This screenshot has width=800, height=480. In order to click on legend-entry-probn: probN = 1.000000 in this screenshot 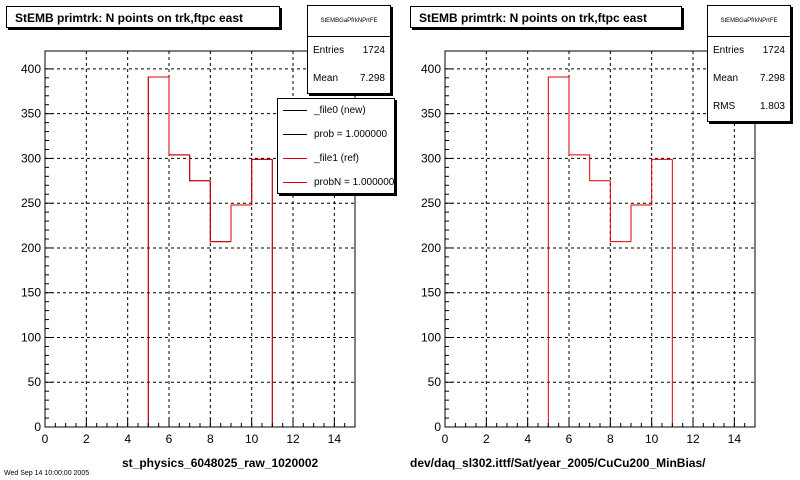, I will do `click(336, 182)`.